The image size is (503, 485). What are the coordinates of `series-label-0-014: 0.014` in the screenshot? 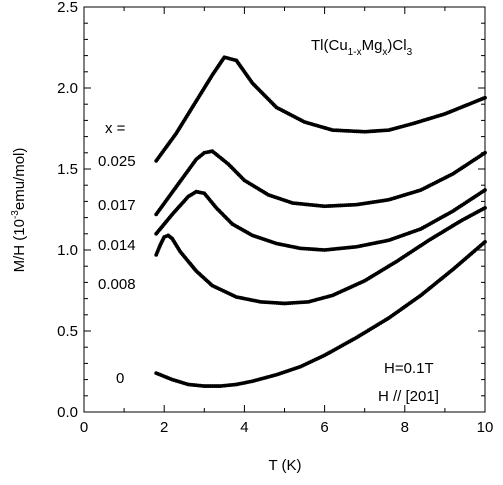 It's located at (117, 245).